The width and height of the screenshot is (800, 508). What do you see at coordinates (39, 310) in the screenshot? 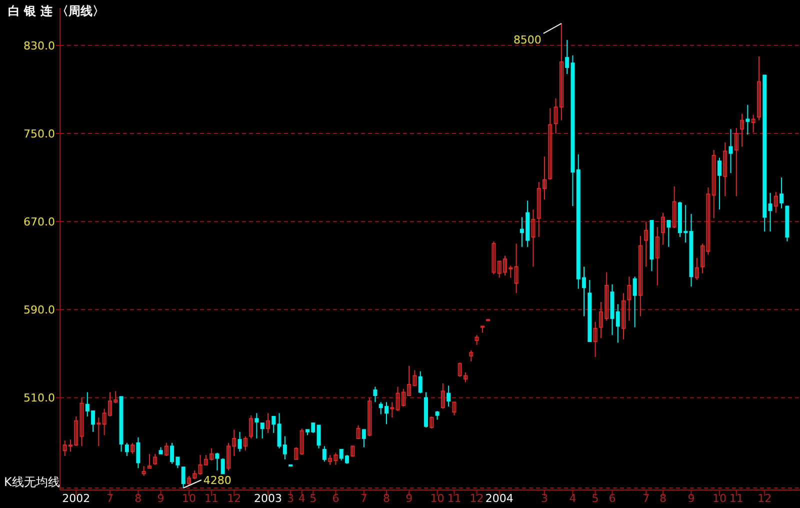
I see `y-tick-label: 590.0` at bounding box center [39, 310].